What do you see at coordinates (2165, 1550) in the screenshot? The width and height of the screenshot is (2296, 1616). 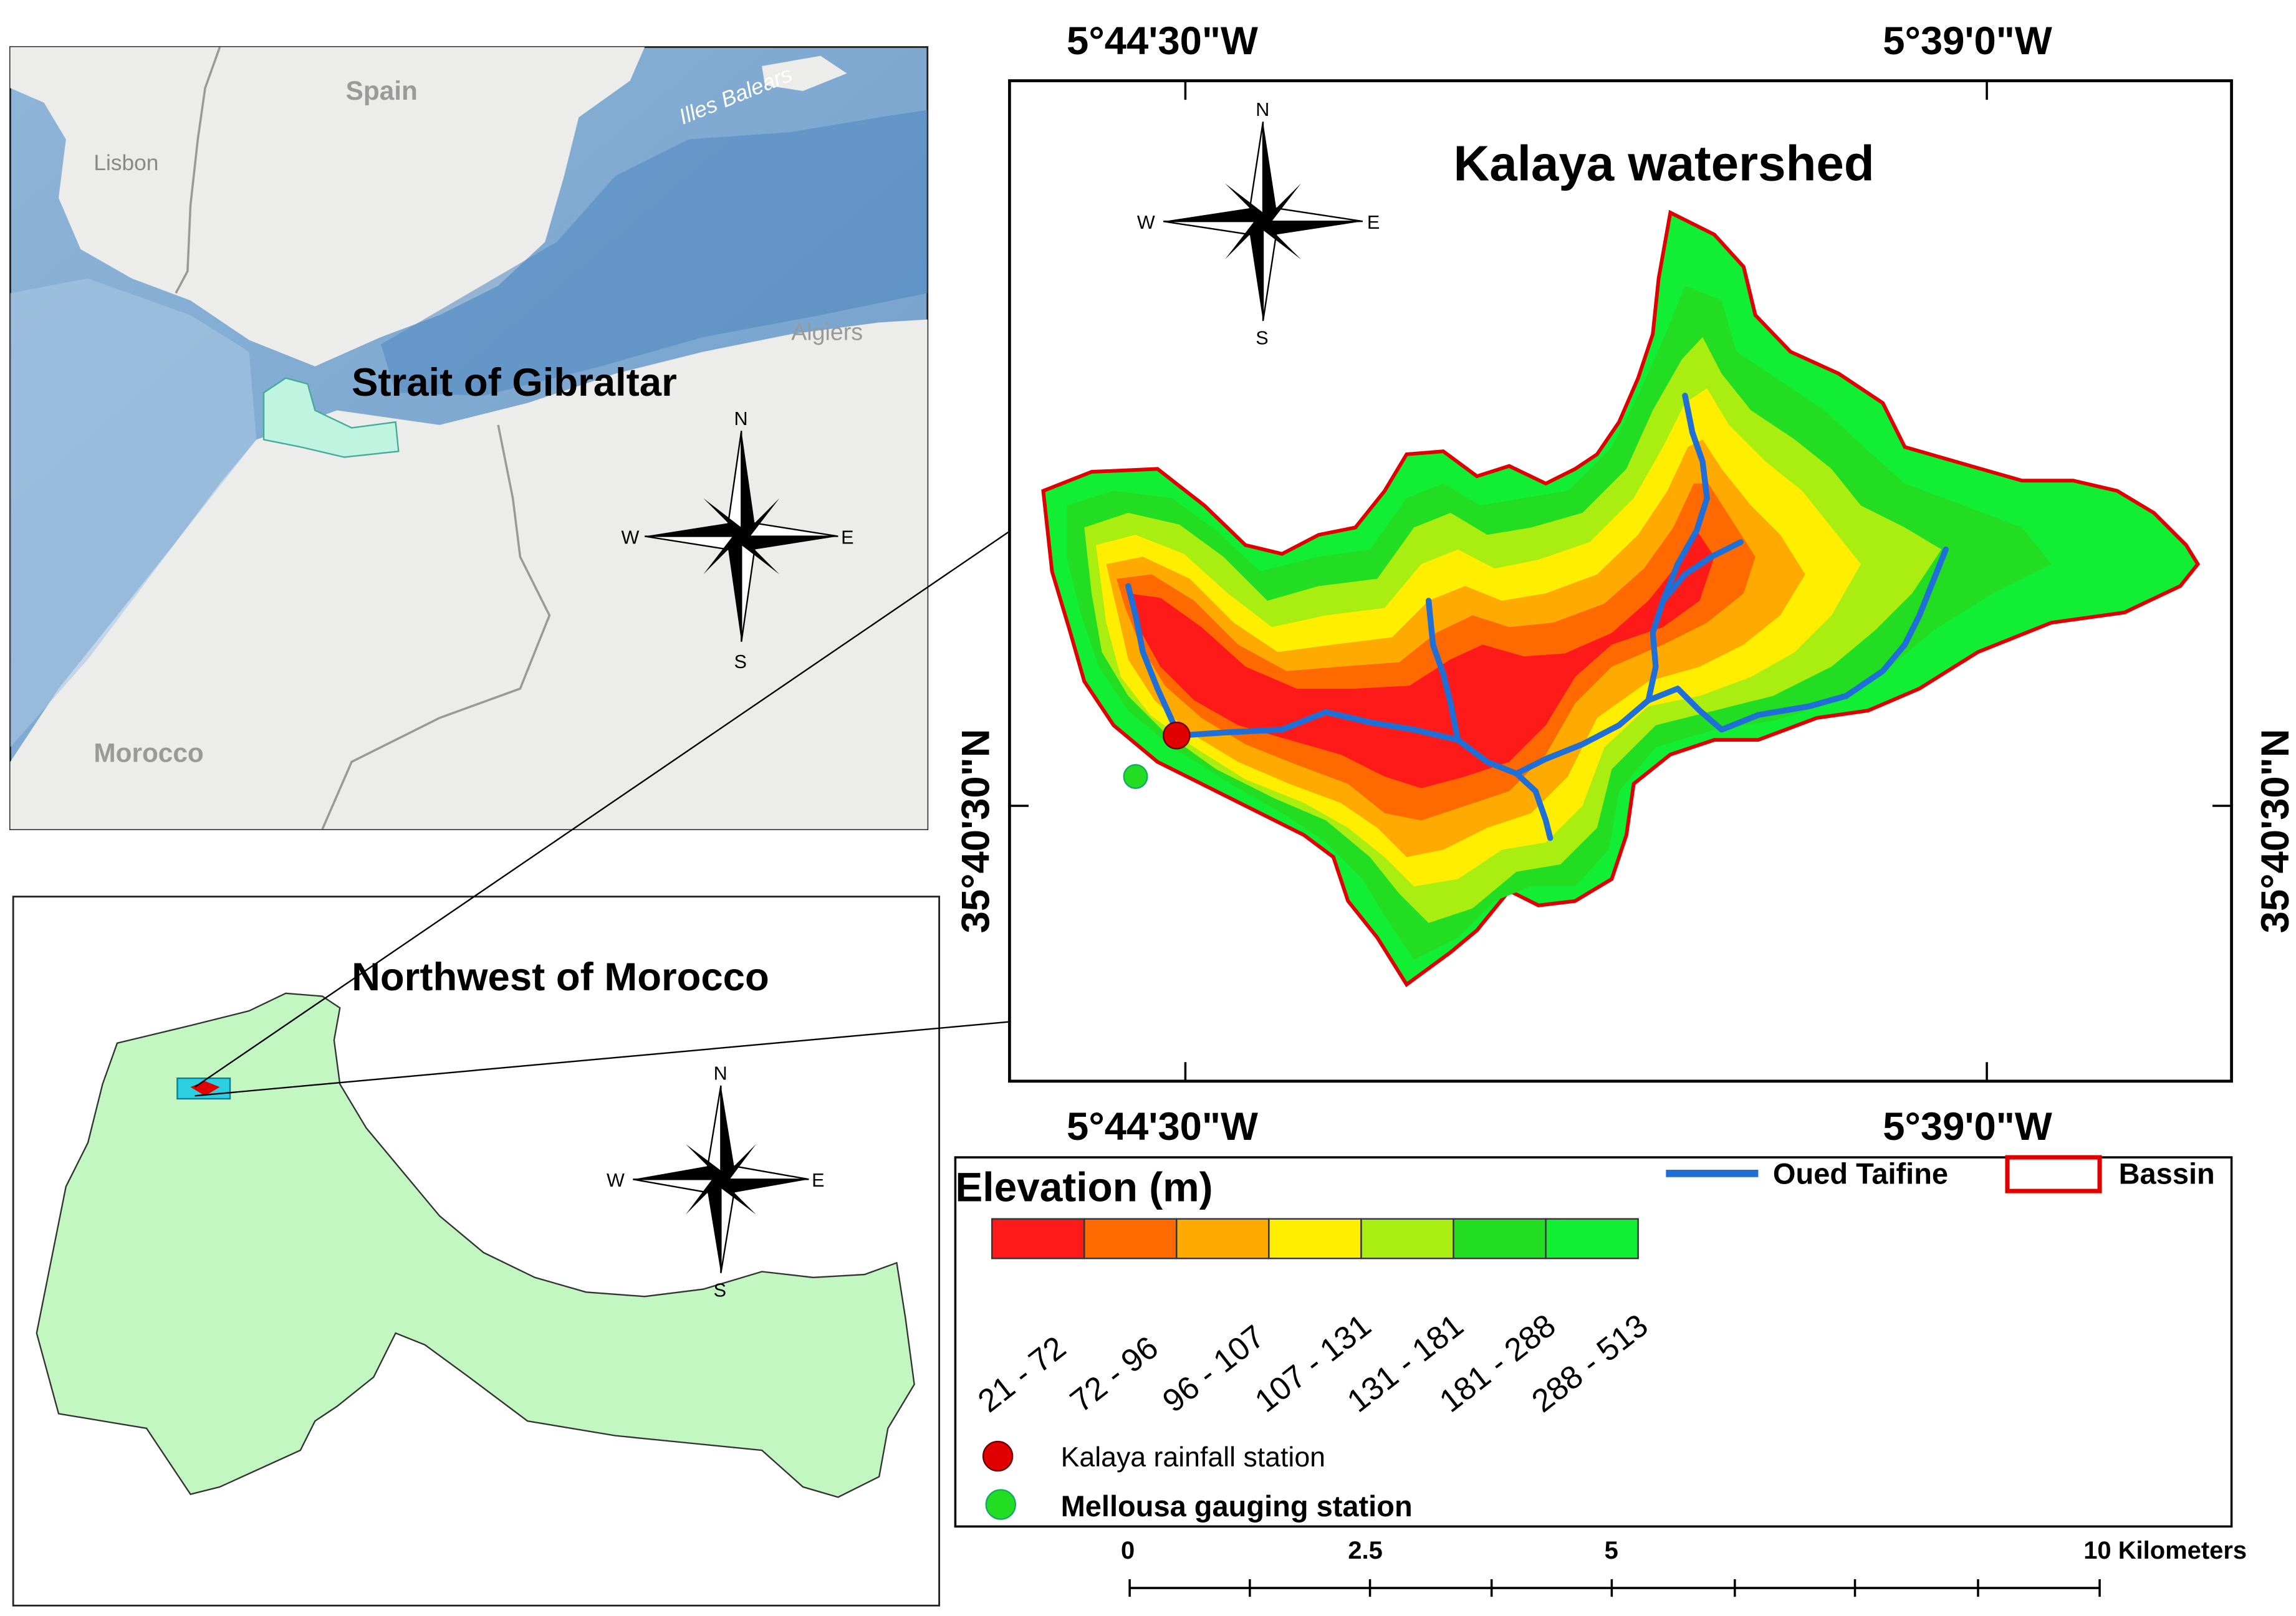 I see `scale-label-10: 10 Kilometers` at bounding box center [2165, 1550].